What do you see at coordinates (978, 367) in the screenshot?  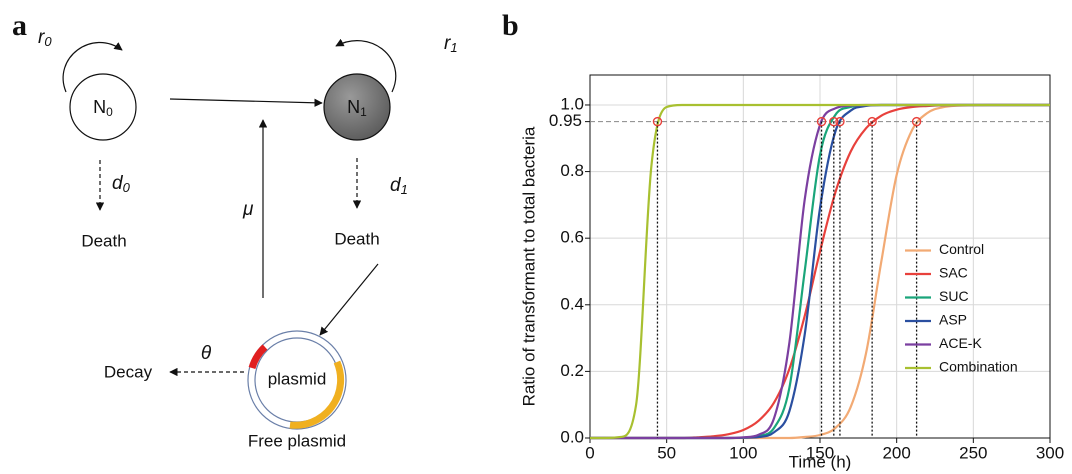 I see `legend-label: Combination` at bounding box center [978, 367].